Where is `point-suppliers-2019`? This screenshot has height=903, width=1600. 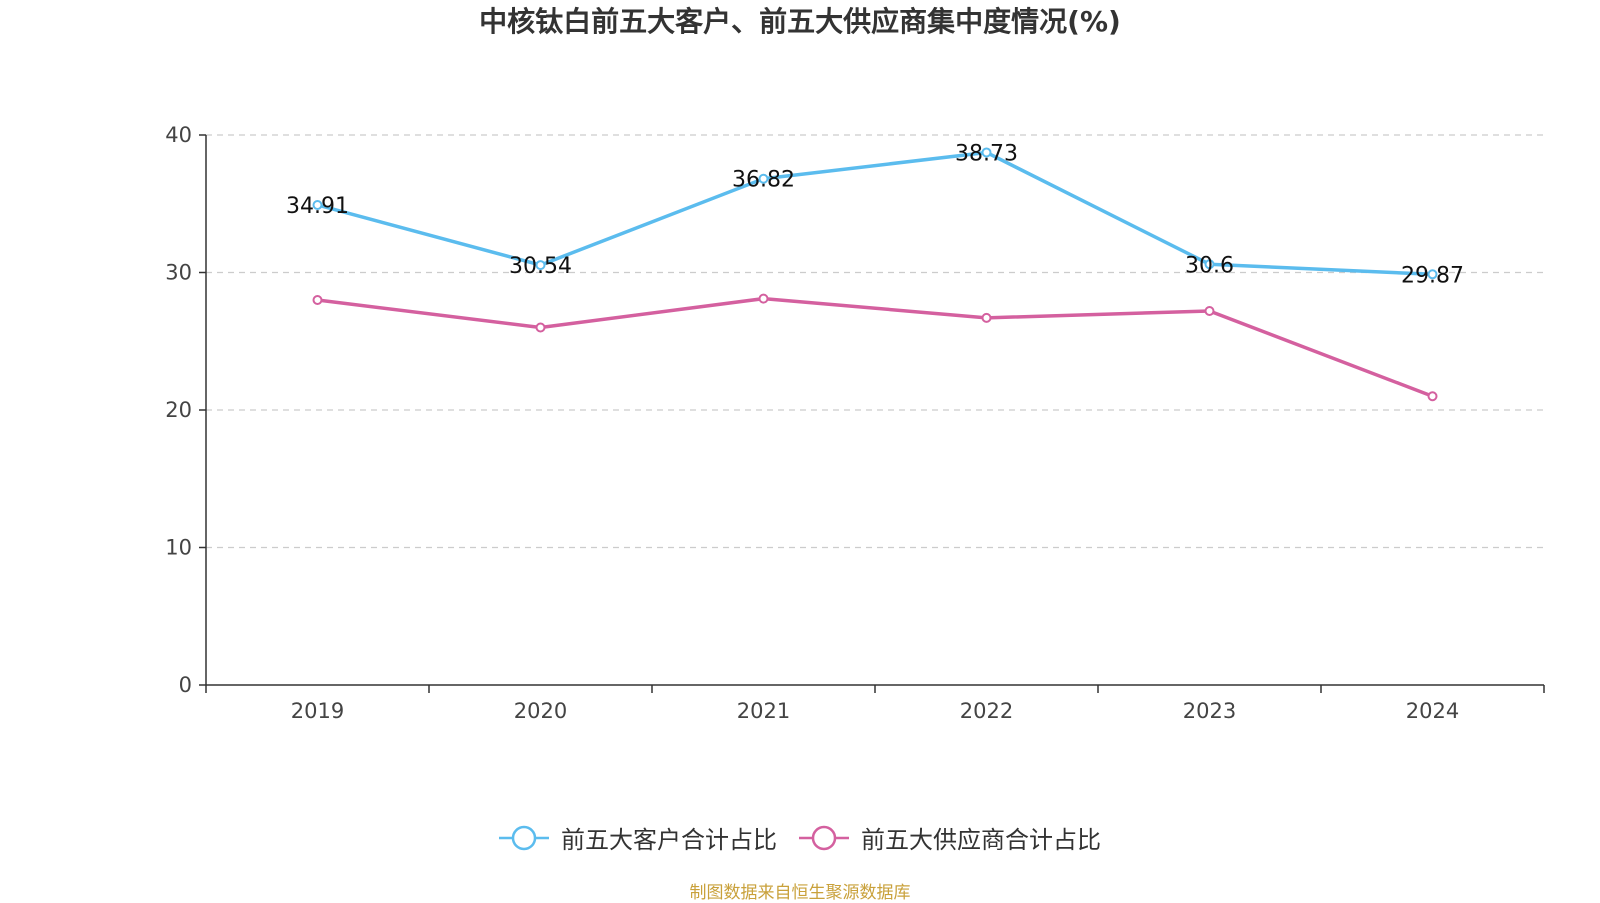
point-suppliers-2019 is located at coordinates (317, 300).